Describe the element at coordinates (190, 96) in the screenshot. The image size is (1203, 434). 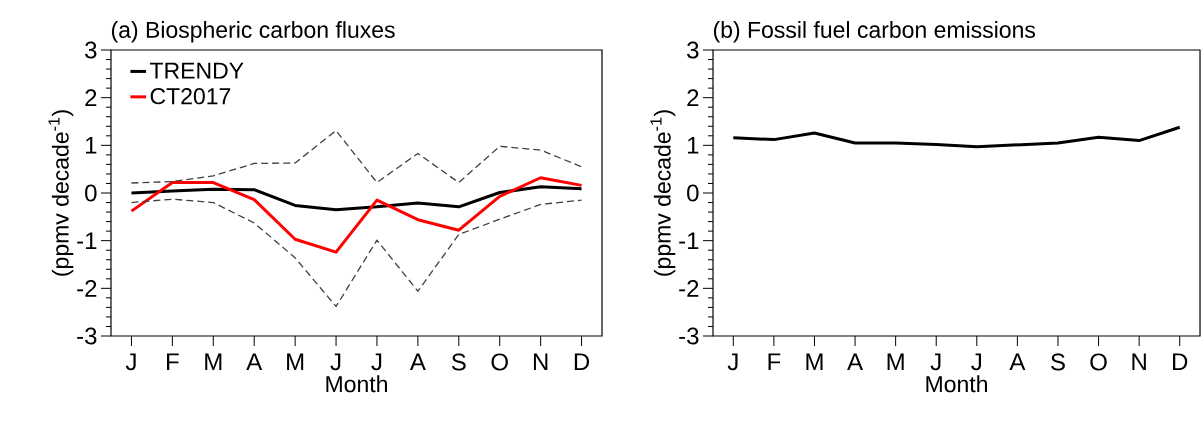
I see `legend-label: CT2017` at that location.